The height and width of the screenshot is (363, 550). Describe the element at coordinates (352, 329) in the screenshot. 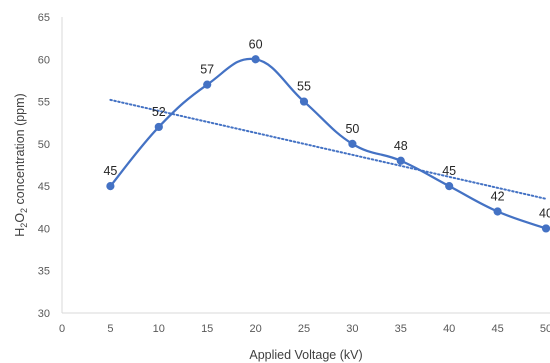

I see `x-tick-label: 30` at that location.